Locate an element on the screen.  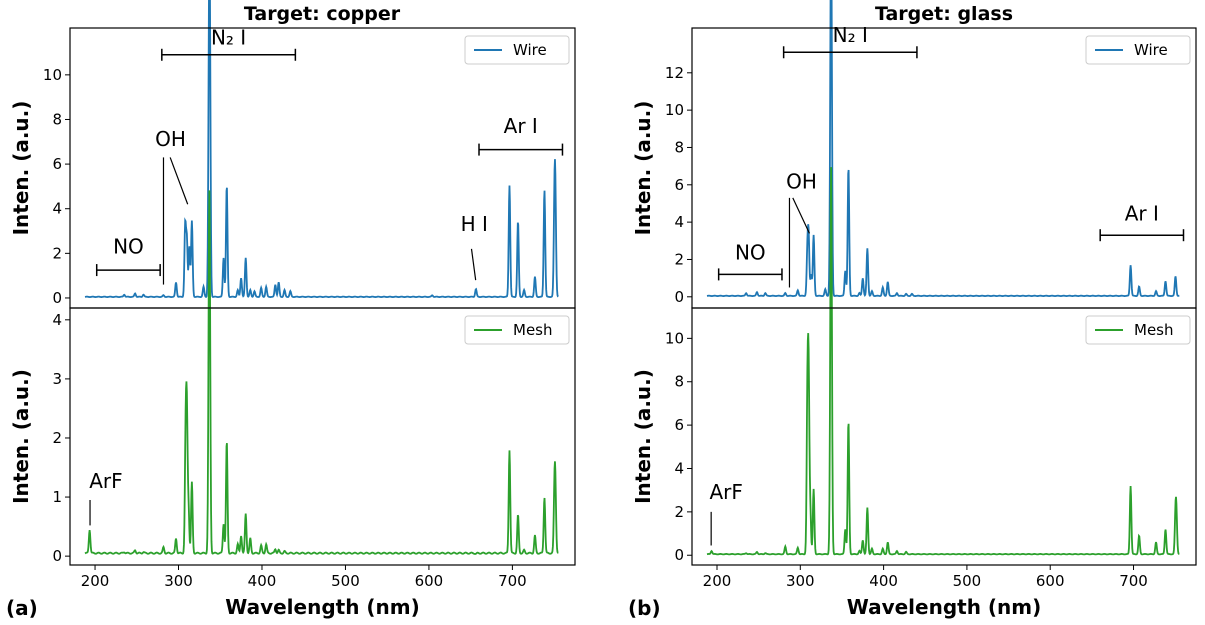
panel-letter-b: (b) is located at coordinates (644, 608).